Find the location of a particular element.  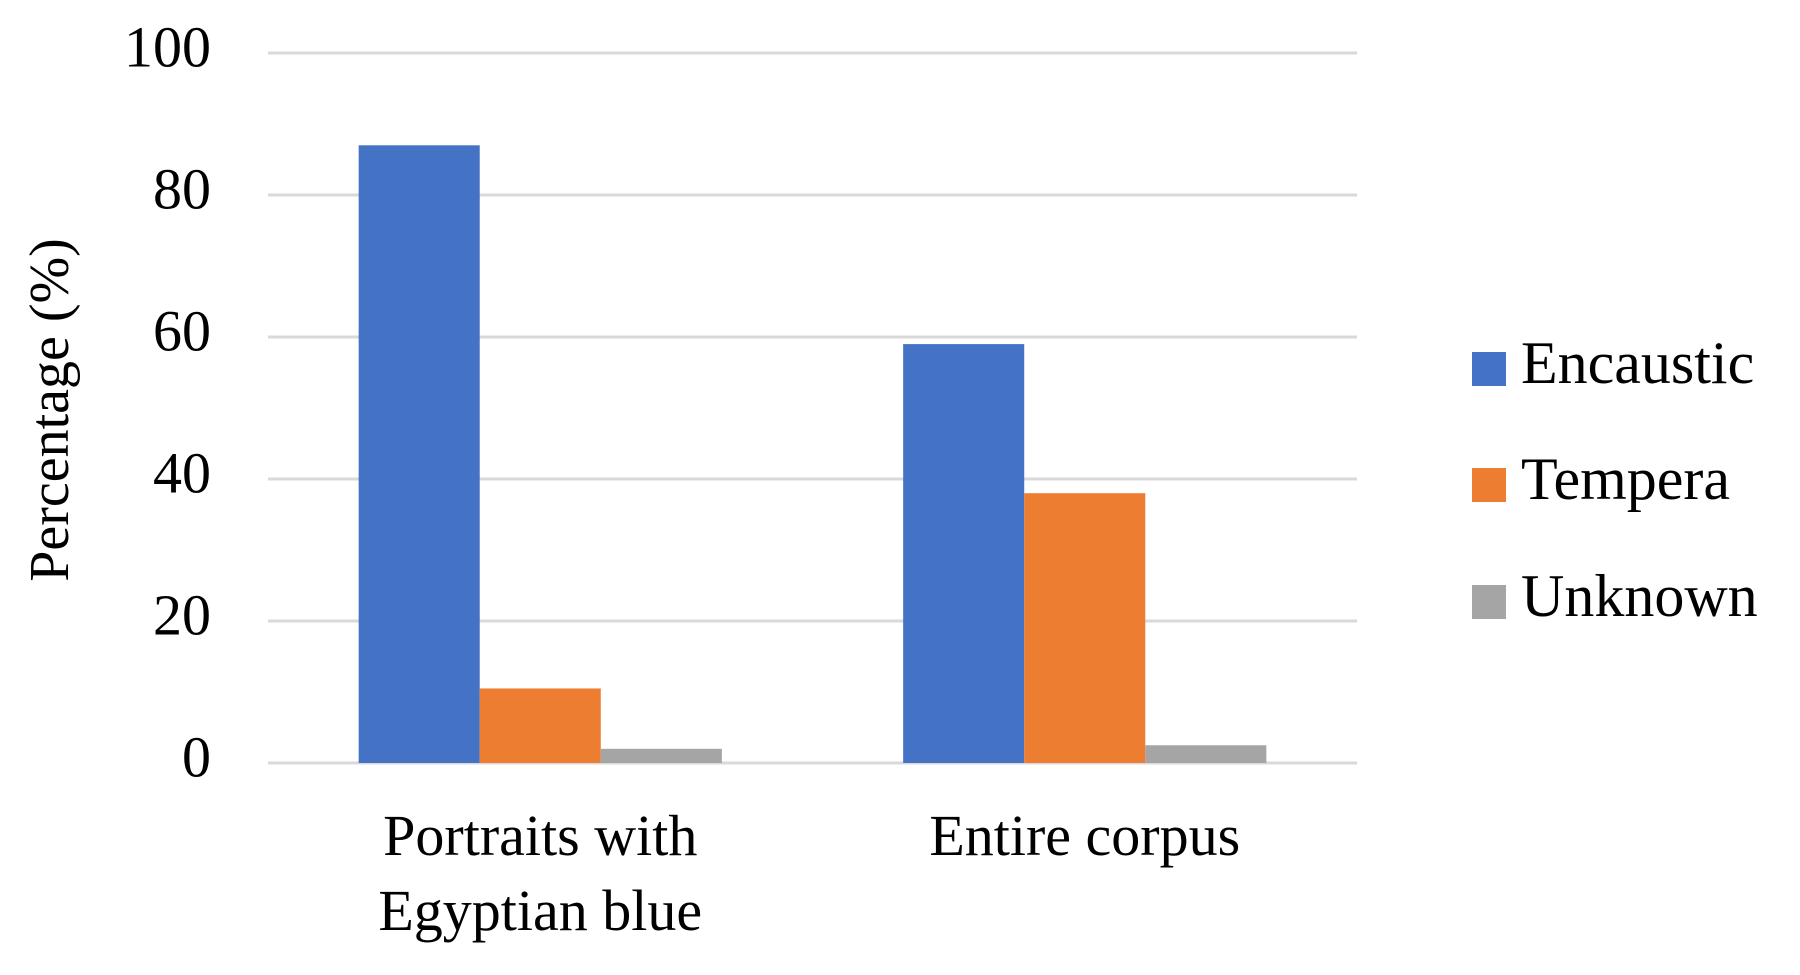

y-tick-label: 100 is located at coordinates (167, 46).